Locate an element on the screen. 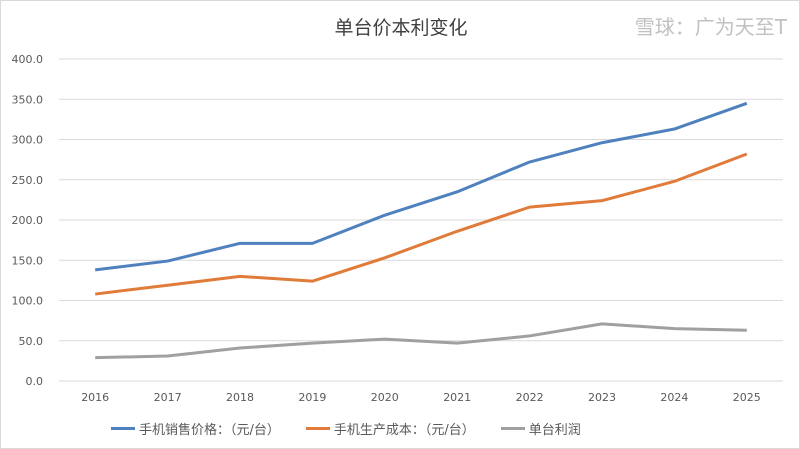 The image size is (800, 449). x-tick-label: 2016 is located at coordinates (95, 397).